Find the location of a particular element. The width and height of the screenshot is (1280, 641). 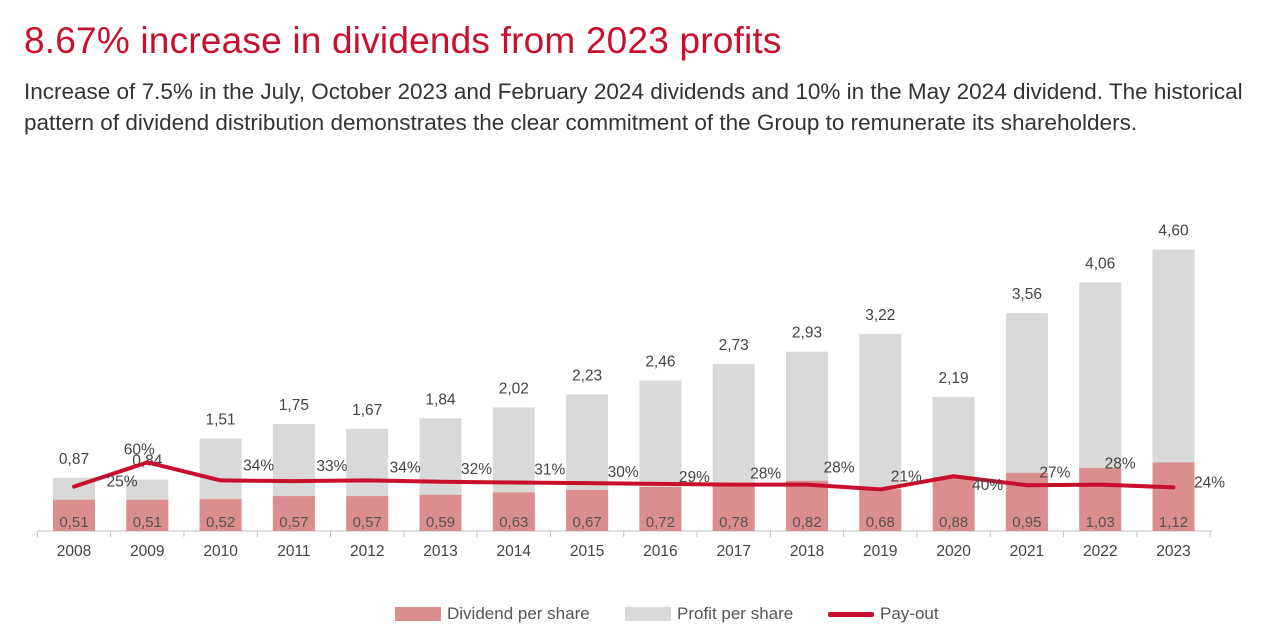

x-tick-label: 2017 is located at coordinates (733, 551).